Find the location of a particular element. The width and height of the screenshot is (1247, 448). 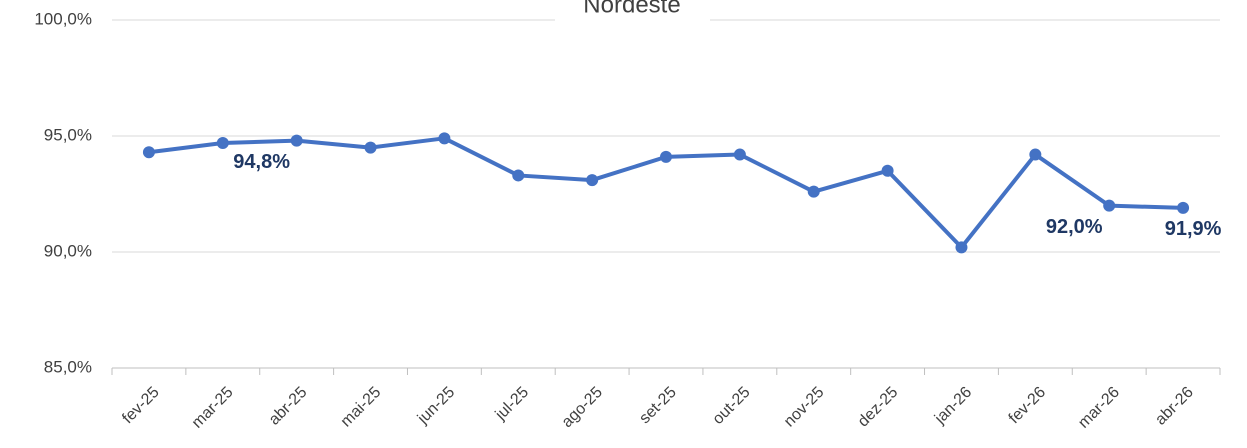

x-tick-label: out-25 is located at coordinates (732, 406).